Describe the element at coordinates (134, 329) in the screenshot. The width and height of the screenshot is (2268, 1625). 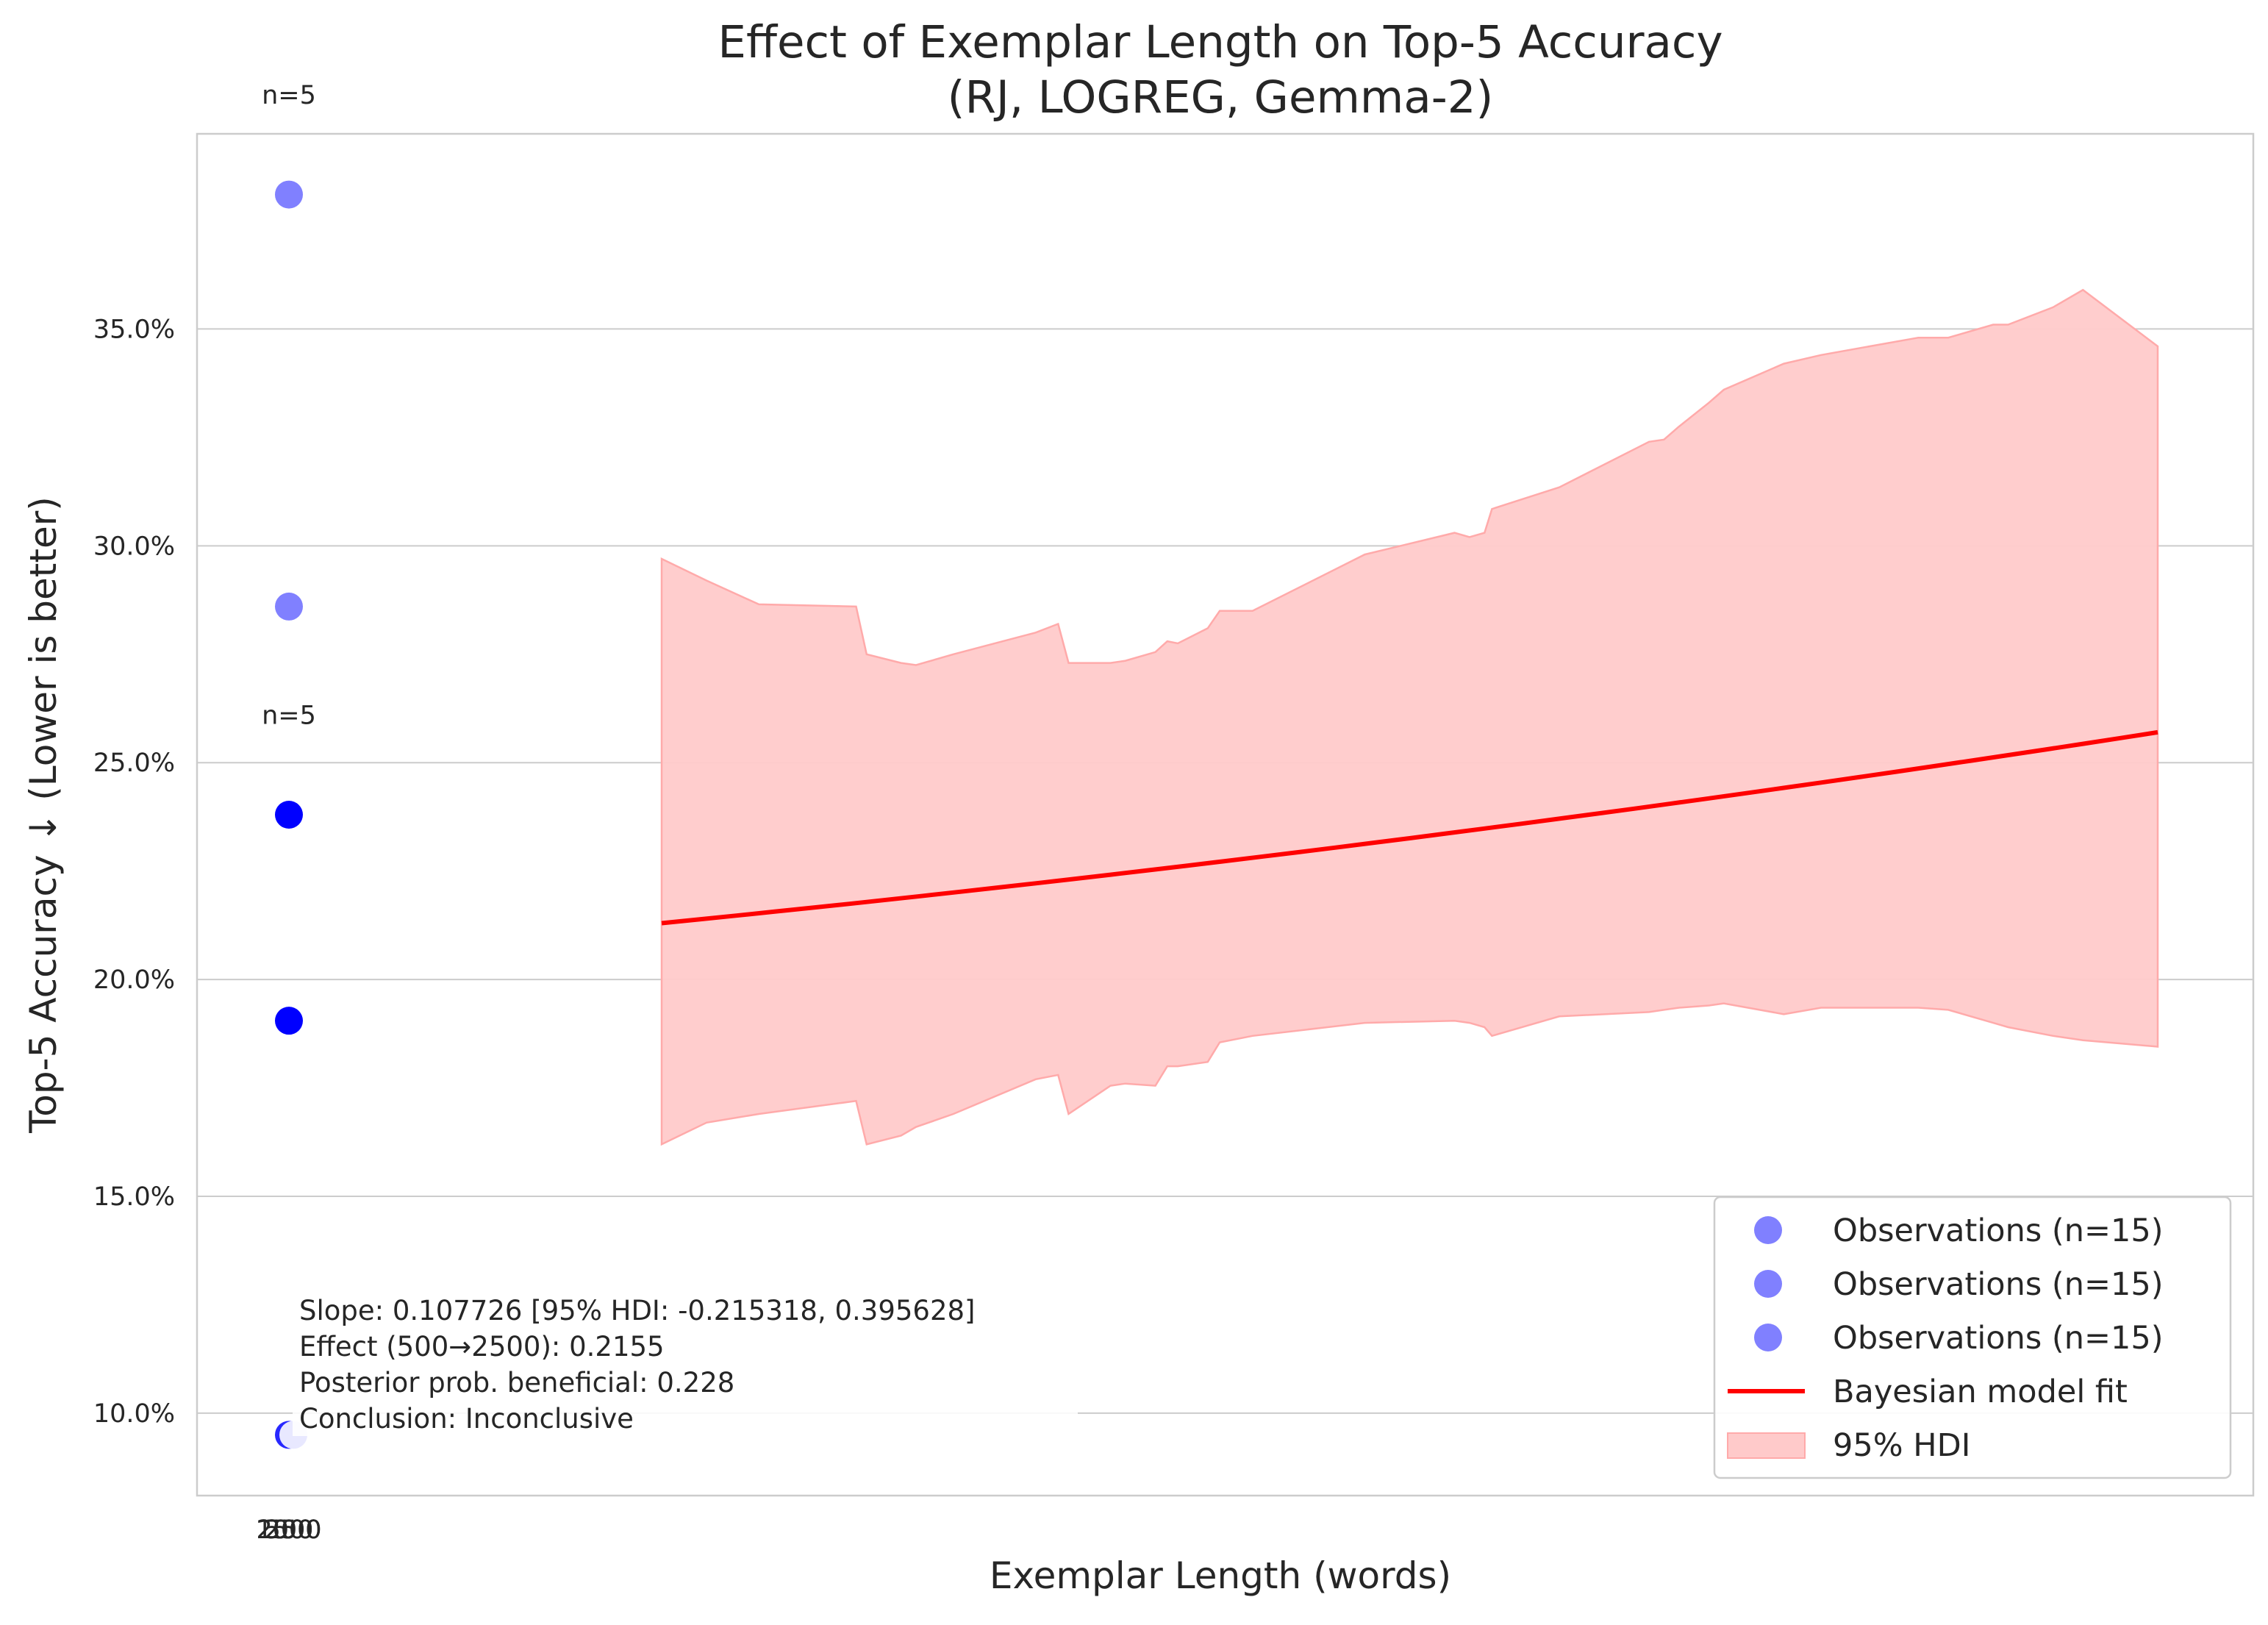
I see `y-tick-label: 35.0%` at that location.